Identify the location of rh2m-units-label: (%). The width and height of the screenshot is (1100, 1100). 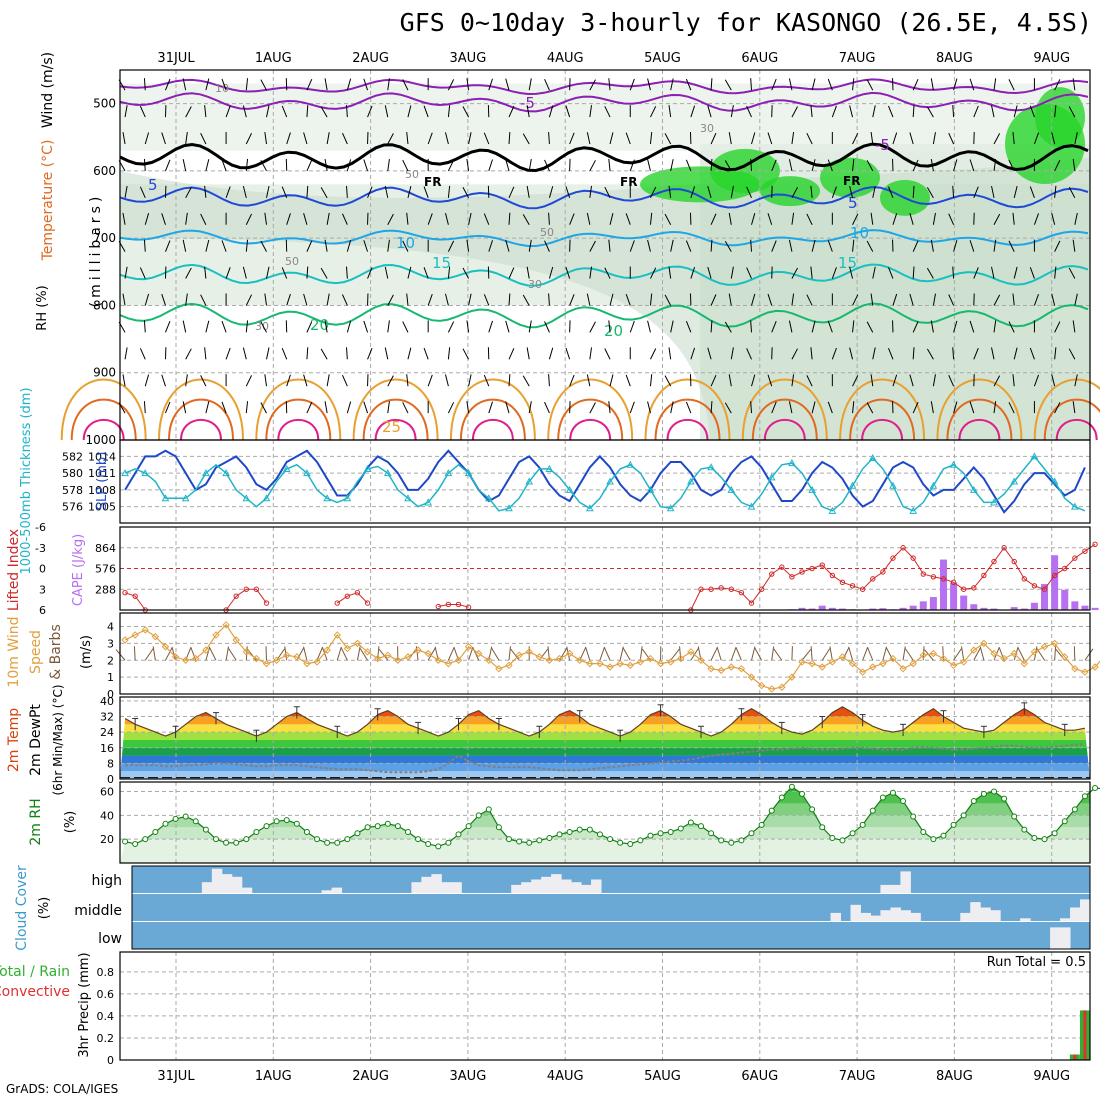
(70, 822).